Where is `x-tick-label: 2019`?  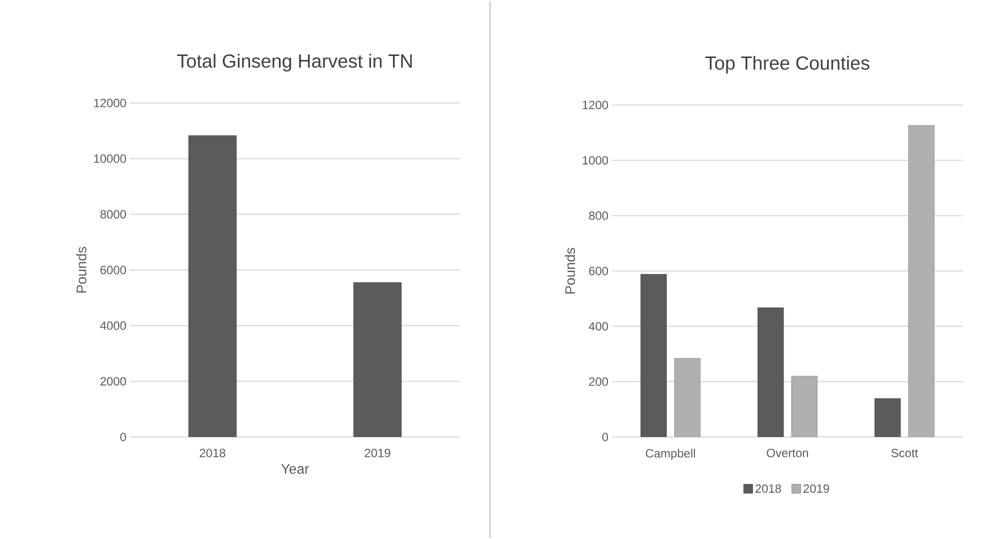 x-tick-label: 2019 is located at coordinates (377, 453).